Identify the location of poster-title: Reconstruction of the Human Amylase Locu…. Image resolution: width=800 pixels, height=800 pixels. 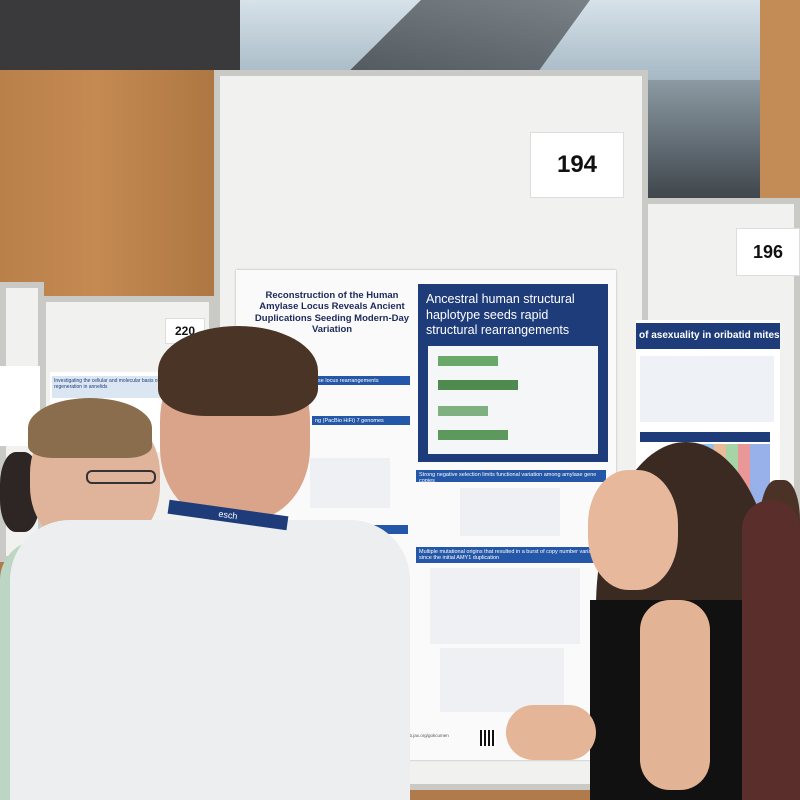
(332, 313).